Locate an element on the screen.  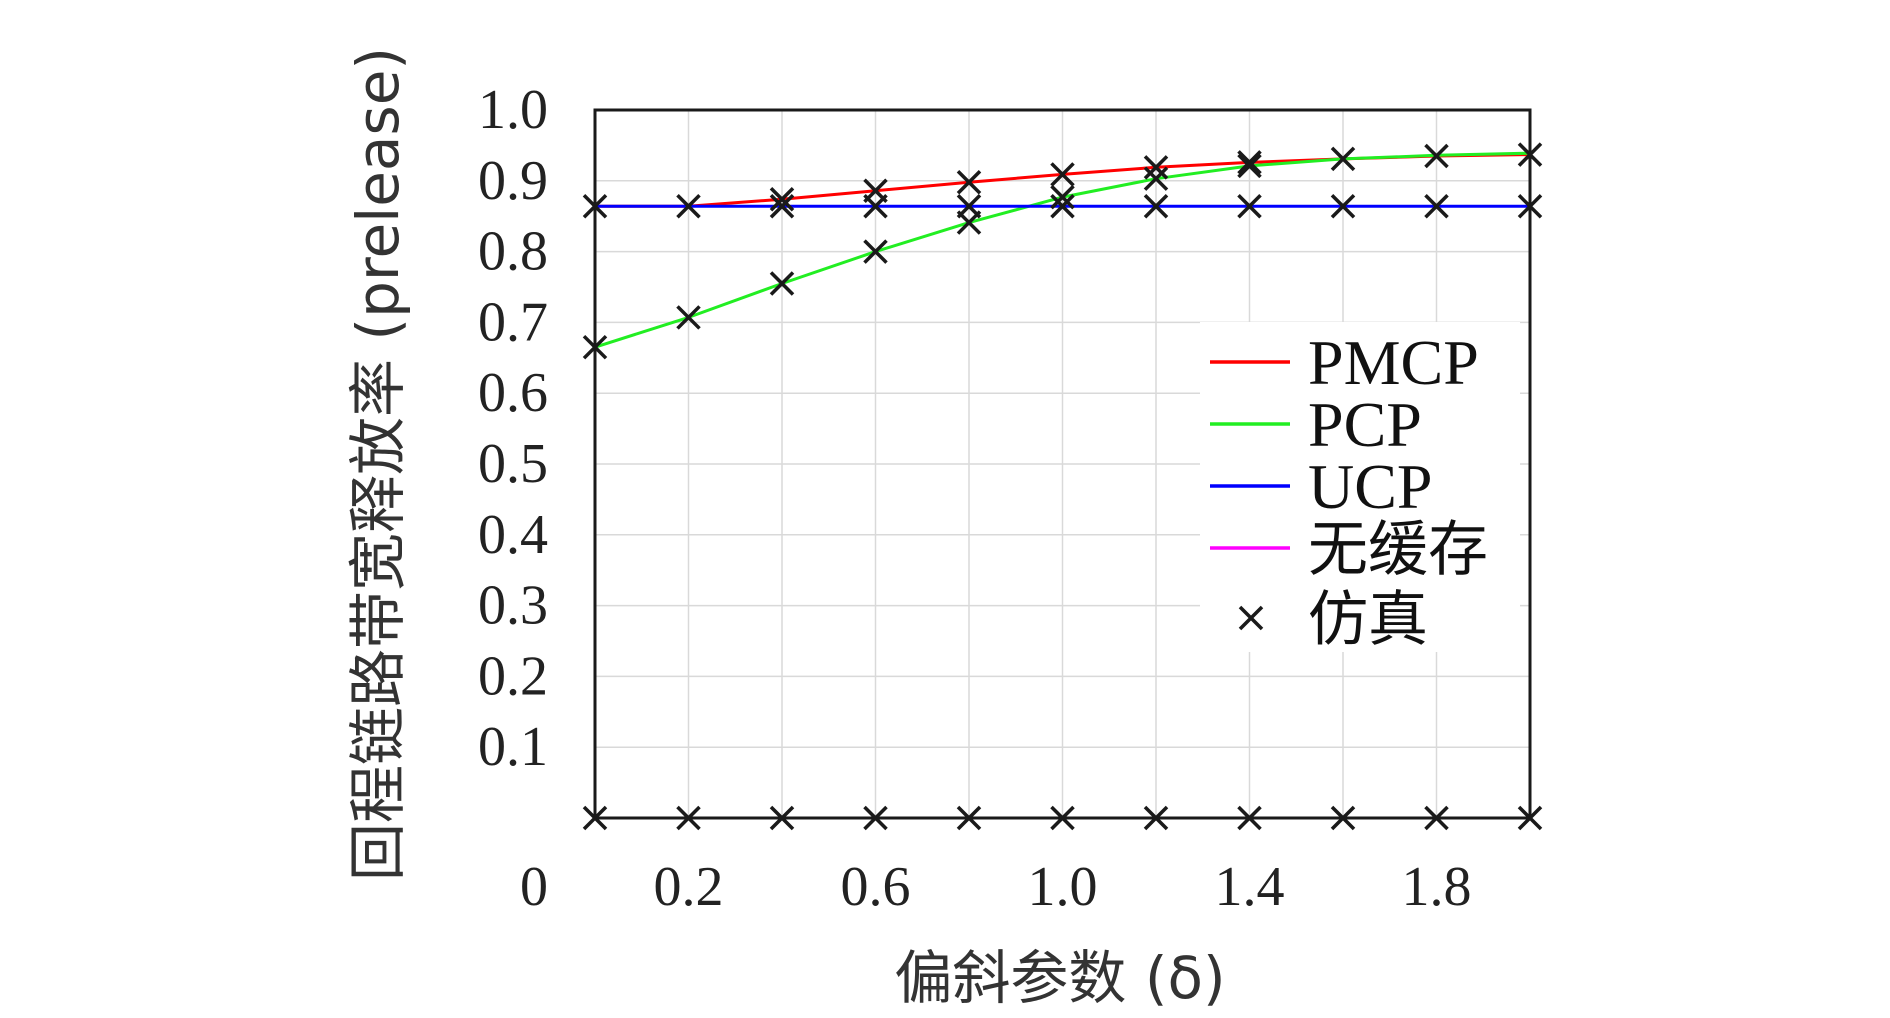
legend-label-simulation: 仿真 is located at coordinates (1368, 620).